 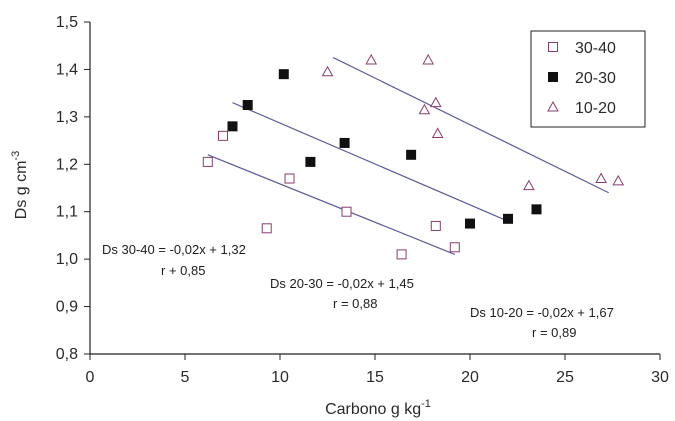 I want to click on legend: 30-40 20-30 10-20, so click(x=588, y=79).